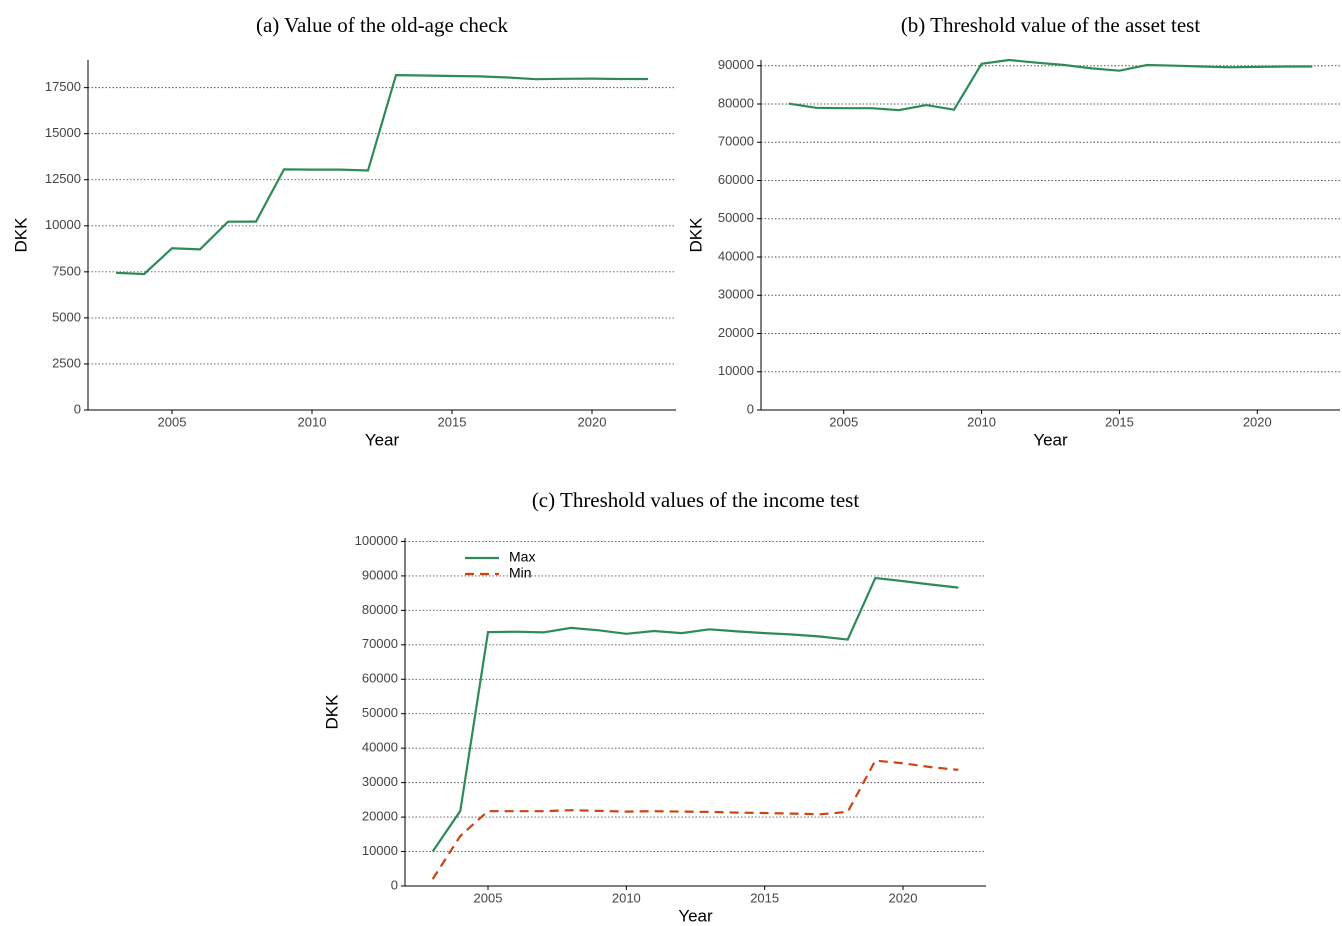 The image size is (1342, 926). I want to click on y-tick-label: 2500, so click(66, 362).